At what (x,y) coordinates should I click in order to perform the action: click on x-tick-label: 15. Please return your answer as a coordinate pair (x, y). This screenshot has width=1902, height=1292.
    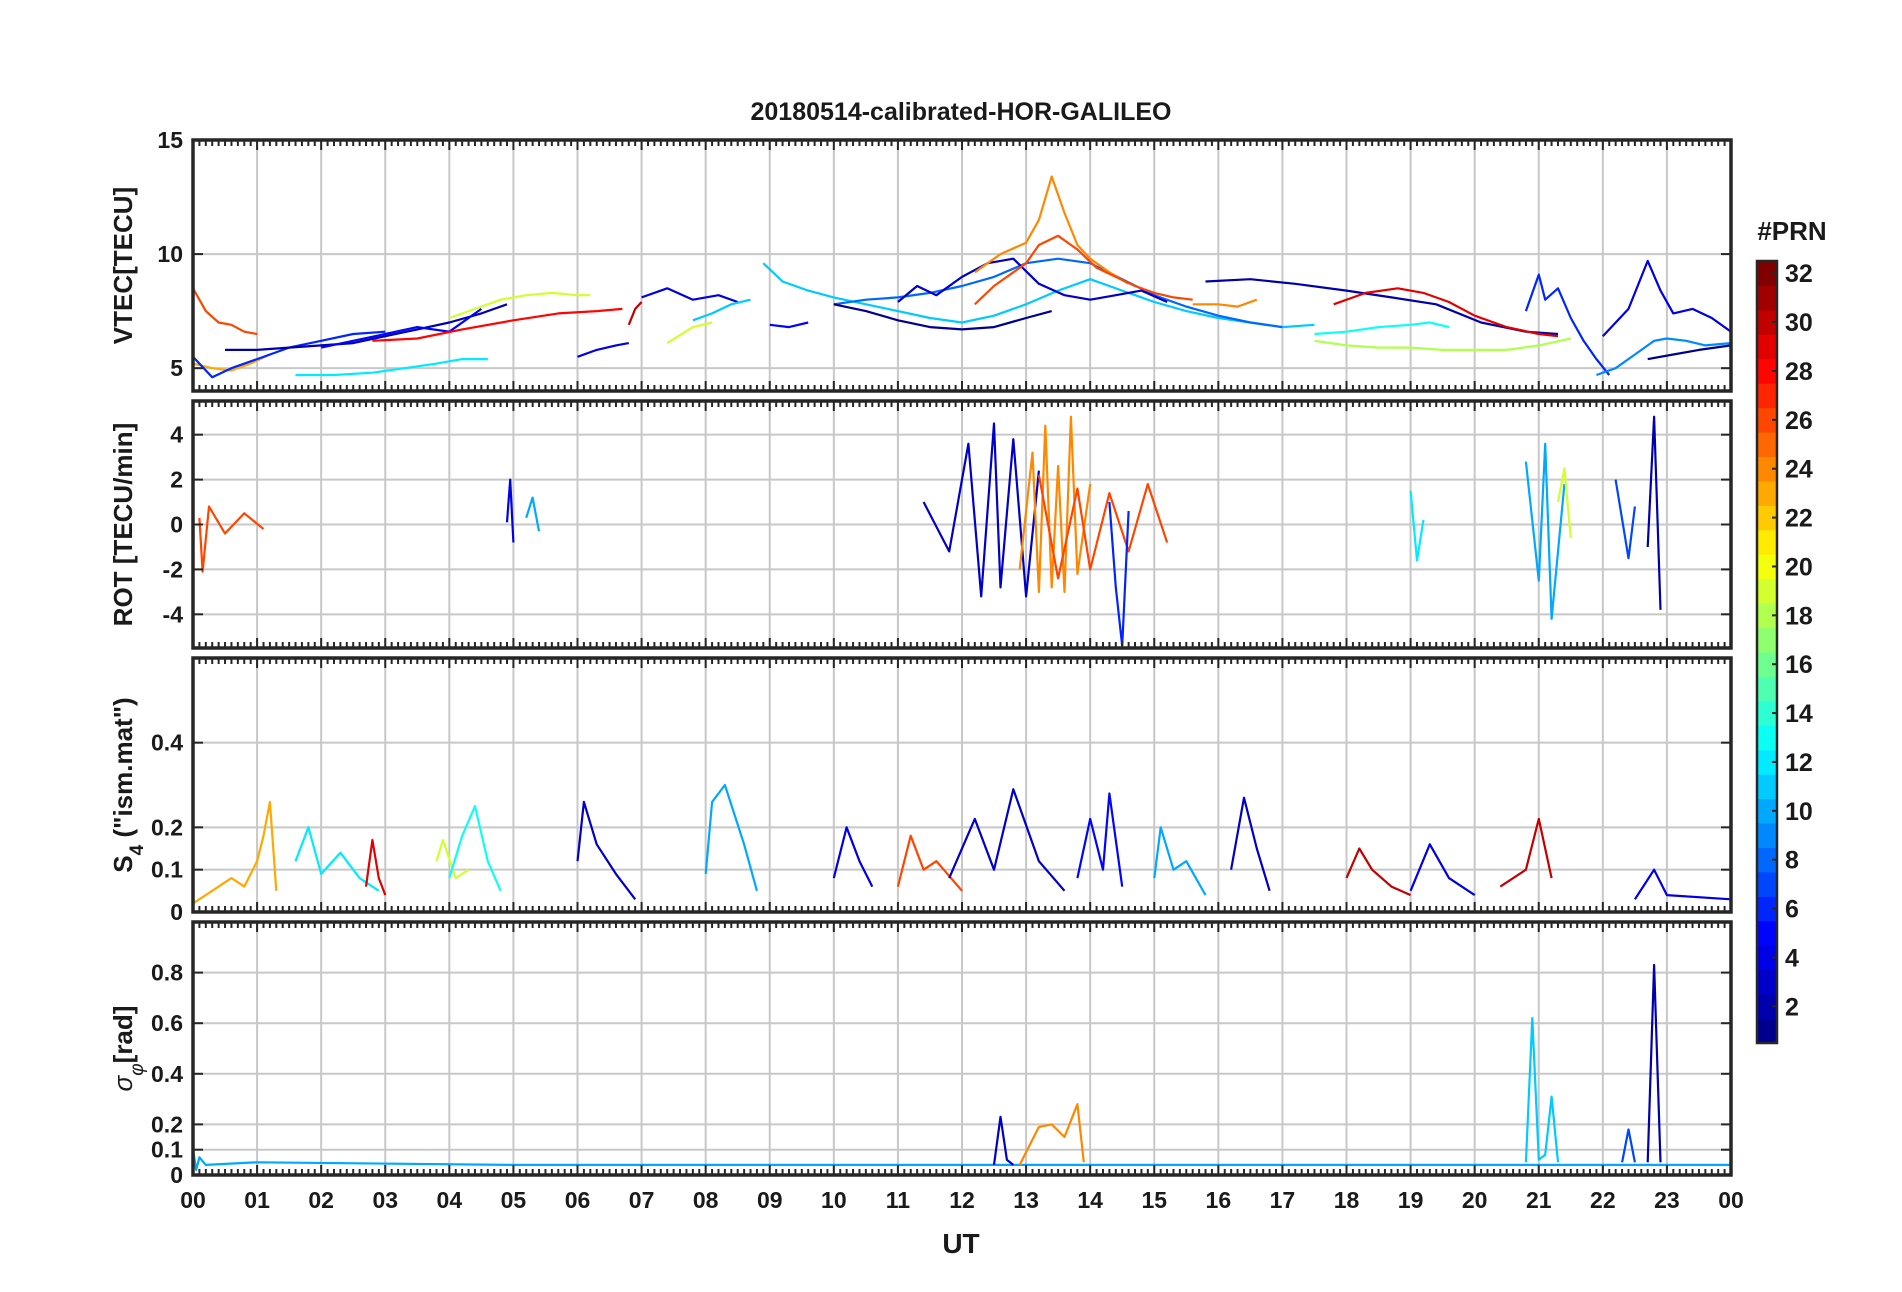
    Looking at the image, I should click on (1154, 1200).